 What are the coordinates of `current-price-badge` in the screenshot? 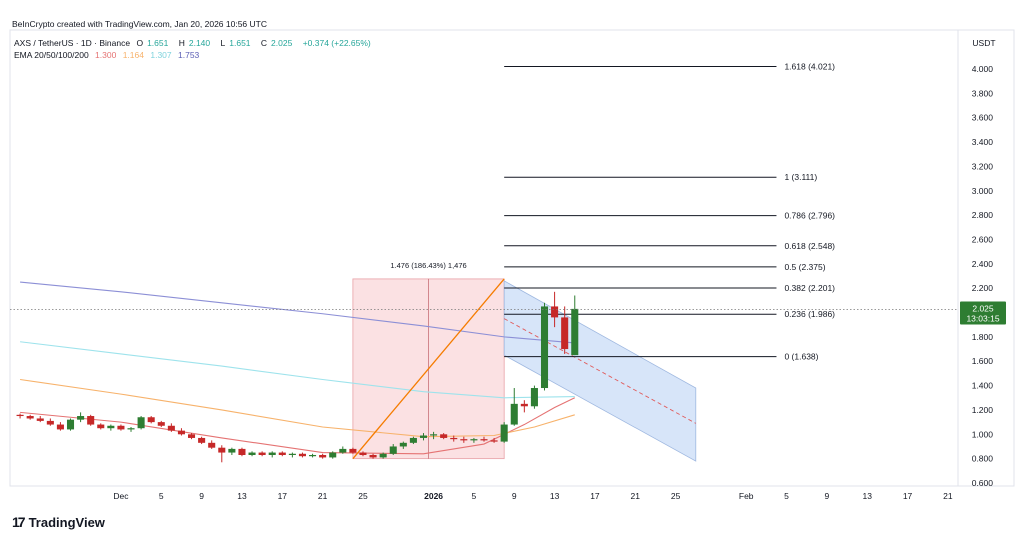 It's located at (983, 313).